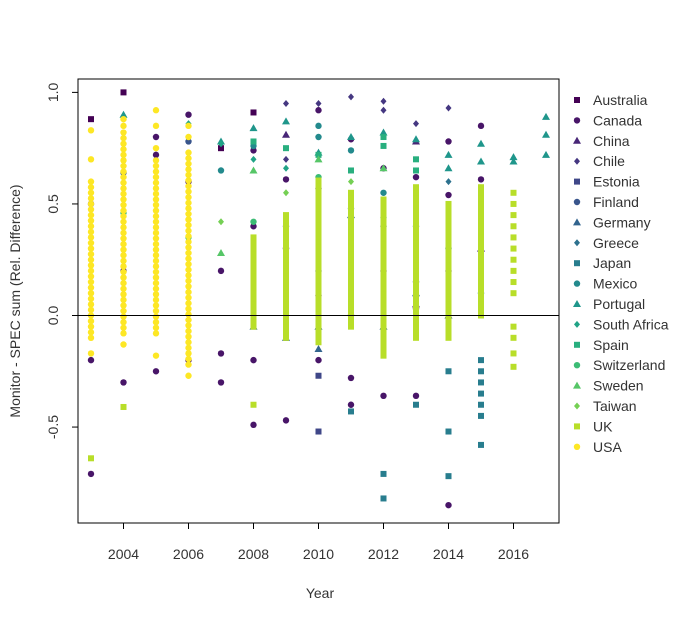  What do you see at coordinates (605, 406) in the screenshot?
I see `legend-item-taiwan: Taiwan` at bounding box center [605, 406].